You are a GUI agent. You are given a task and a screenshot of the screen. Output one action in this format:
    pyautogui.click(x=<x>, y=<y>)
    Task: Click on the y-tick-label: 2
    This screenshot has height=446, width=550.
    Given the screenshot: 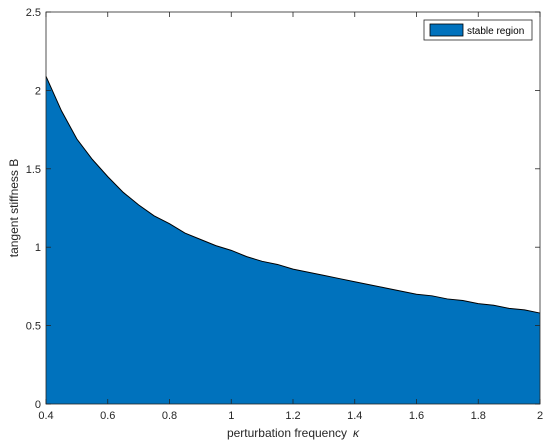 What is the action you would take?
    pyautogui.click(x=38, y=91)
    